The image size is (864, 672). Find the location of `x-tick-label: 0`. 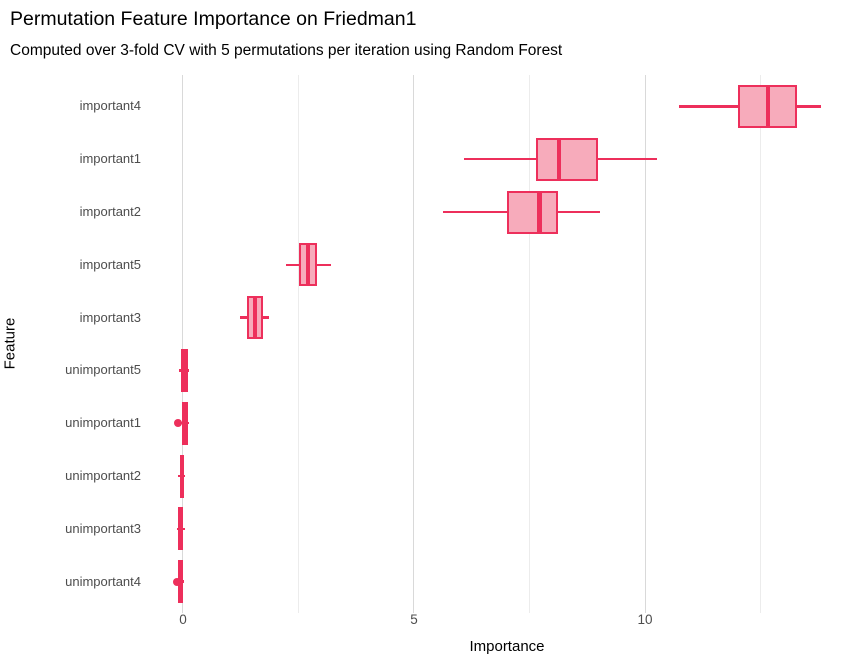

x-tick-label: 0 is located at coordinates (183, 619).